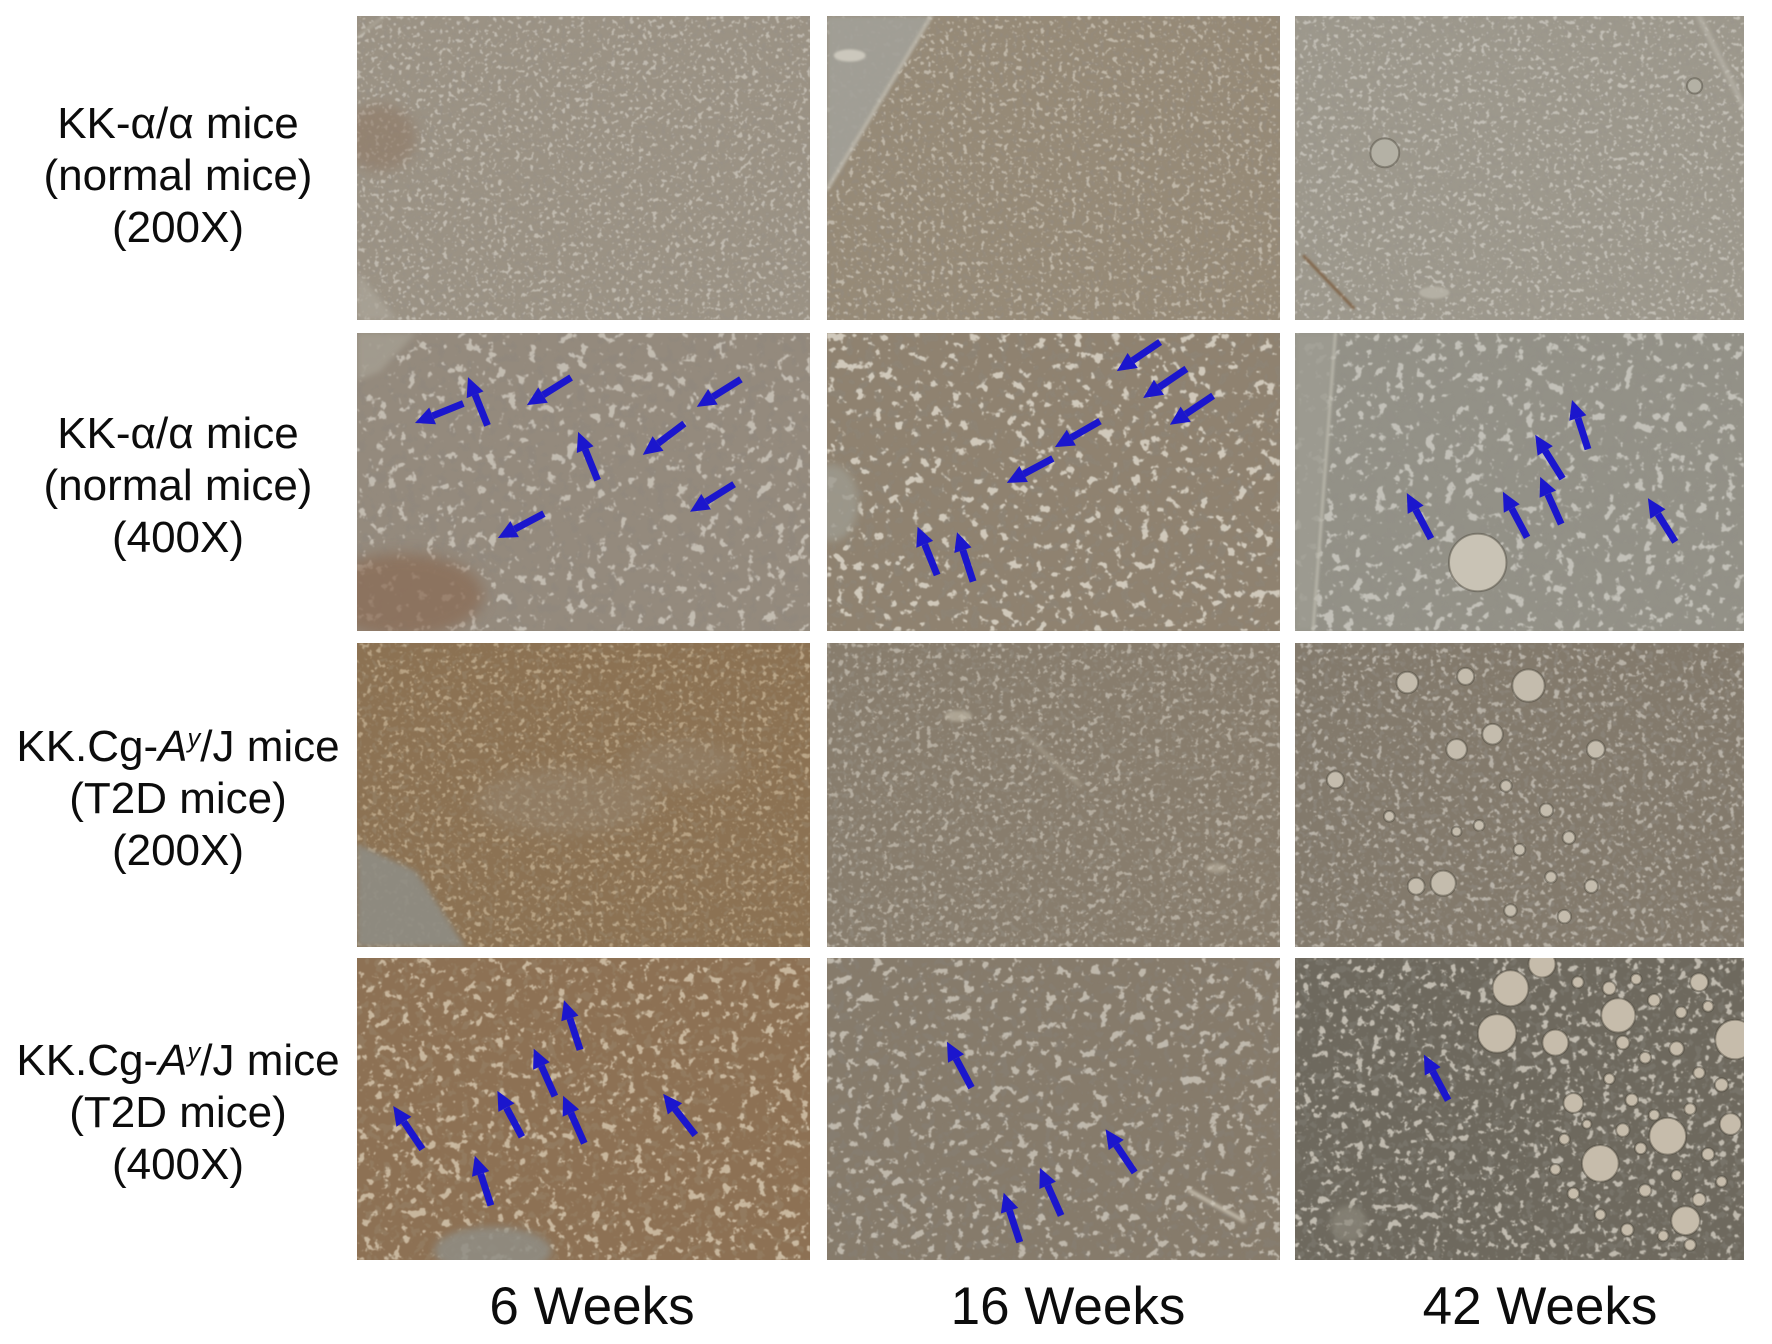 Image resolution: width=1772 pixels, height=1344 pixels. Describe the element at coordinates (1540, 1306) in the screenshot. I see `column-label-42-weeks: 42 Weeks` at that location.